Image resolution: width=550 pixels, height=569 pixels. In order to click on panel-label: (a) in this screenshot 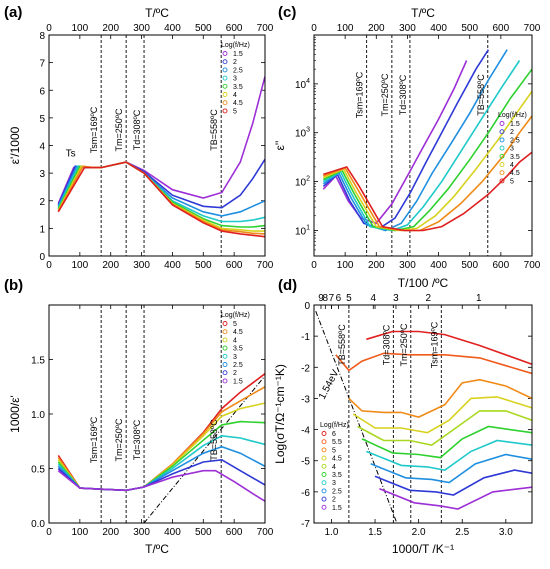, I will do `click(13, 12)`.